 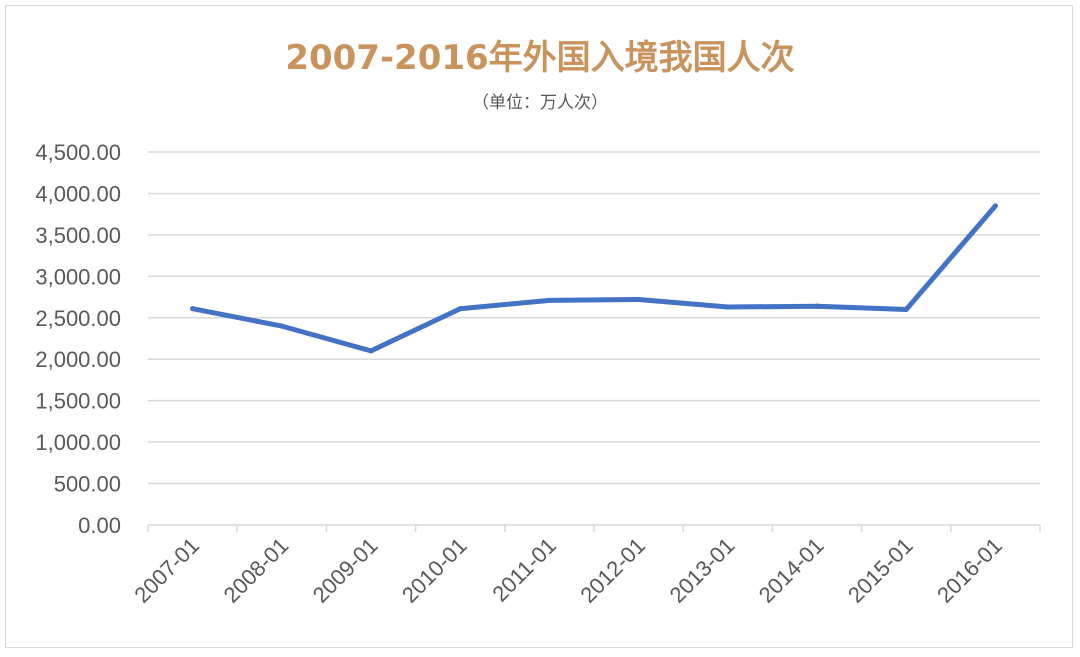 What do you see at coordinates (434, 570) in the screenshot?
I see `x-tick-label: 2010-01` at bounding box center [434, 570].